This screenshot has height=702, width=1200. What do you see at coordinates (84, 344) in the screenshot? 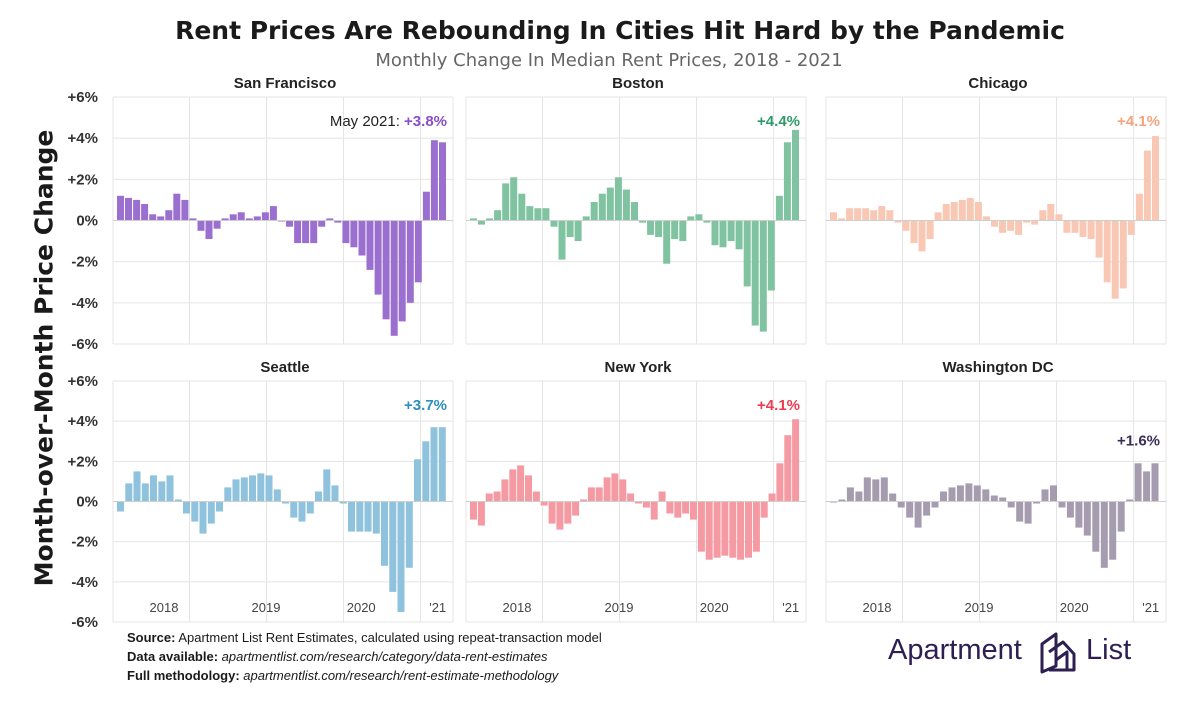
I see `y-tick-label: -6%` at bounding box center [84, 344].